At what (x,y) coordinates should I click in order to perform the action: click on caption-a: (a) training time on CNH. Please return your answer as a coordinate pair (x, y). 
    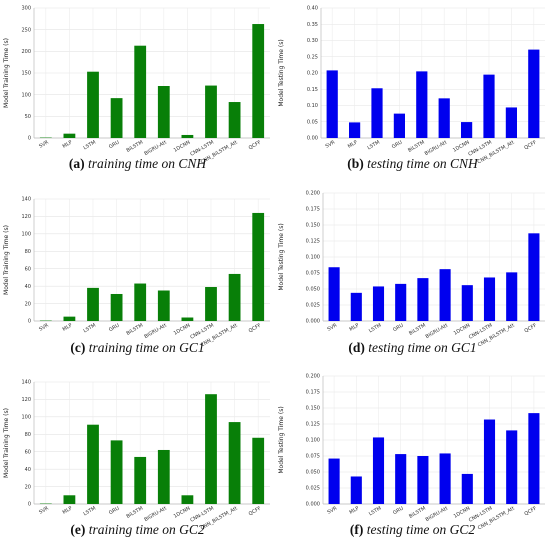
    Looking at the image, I should click on (137, 164).